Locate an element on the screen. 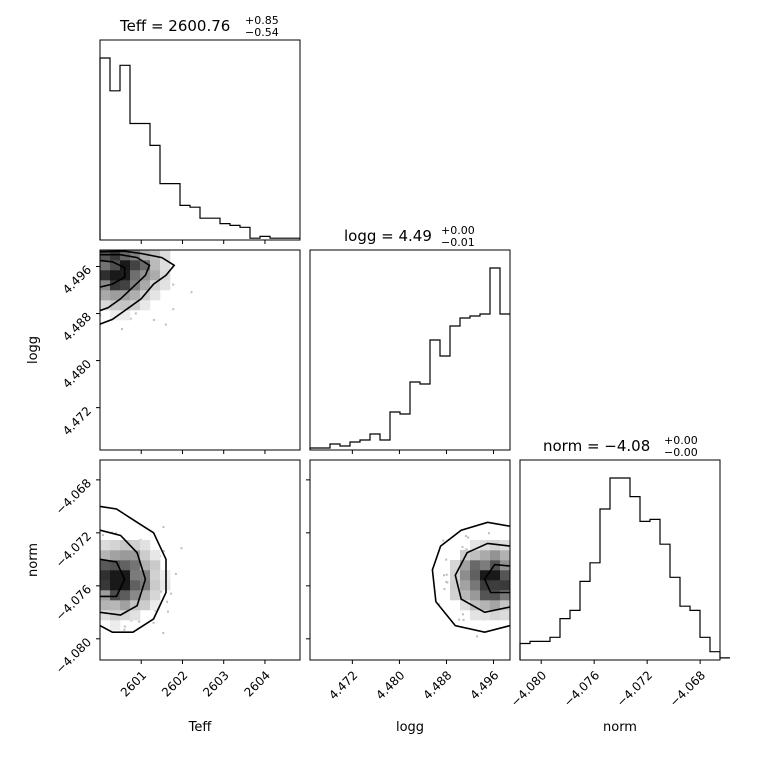 The image size is (760, 760). title-logg-plus: +0.00 is located at coordinates (458, 230).